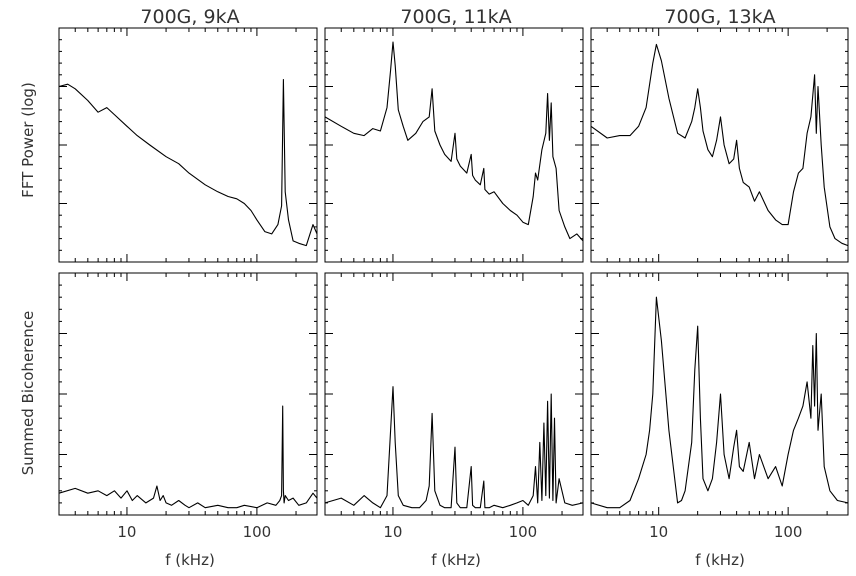 This screenshot has height=576, width=856. Describe the element at coordinates (126, 532) in the screenshot. I see `x-tick-label-10-c1: 10` at that location.